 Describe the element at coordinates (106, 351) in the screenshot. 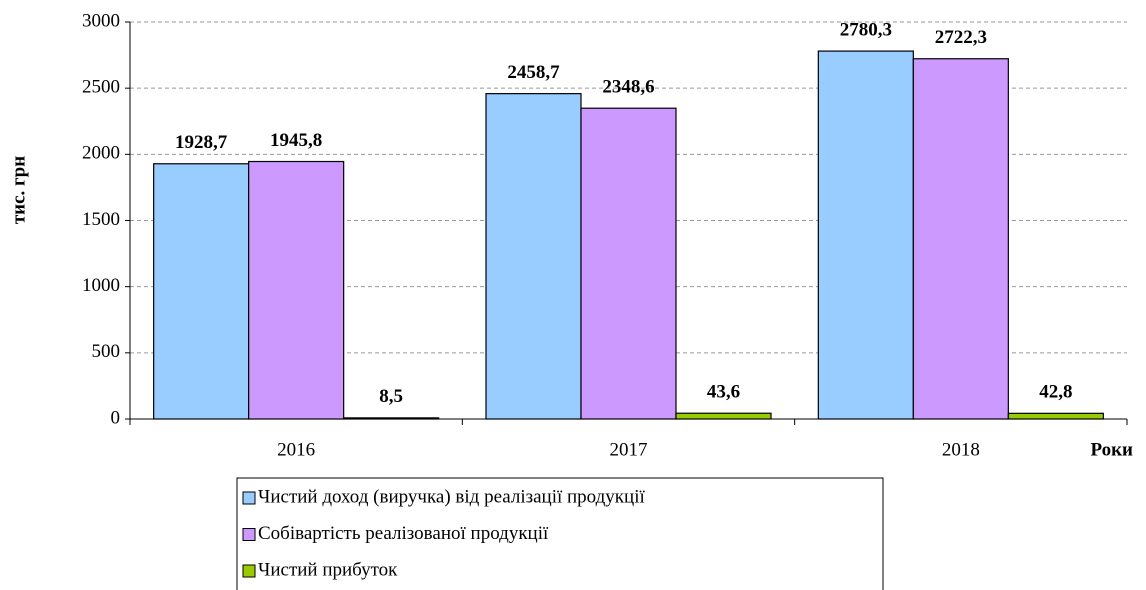

I see `y-tick-label: 500` at that location.